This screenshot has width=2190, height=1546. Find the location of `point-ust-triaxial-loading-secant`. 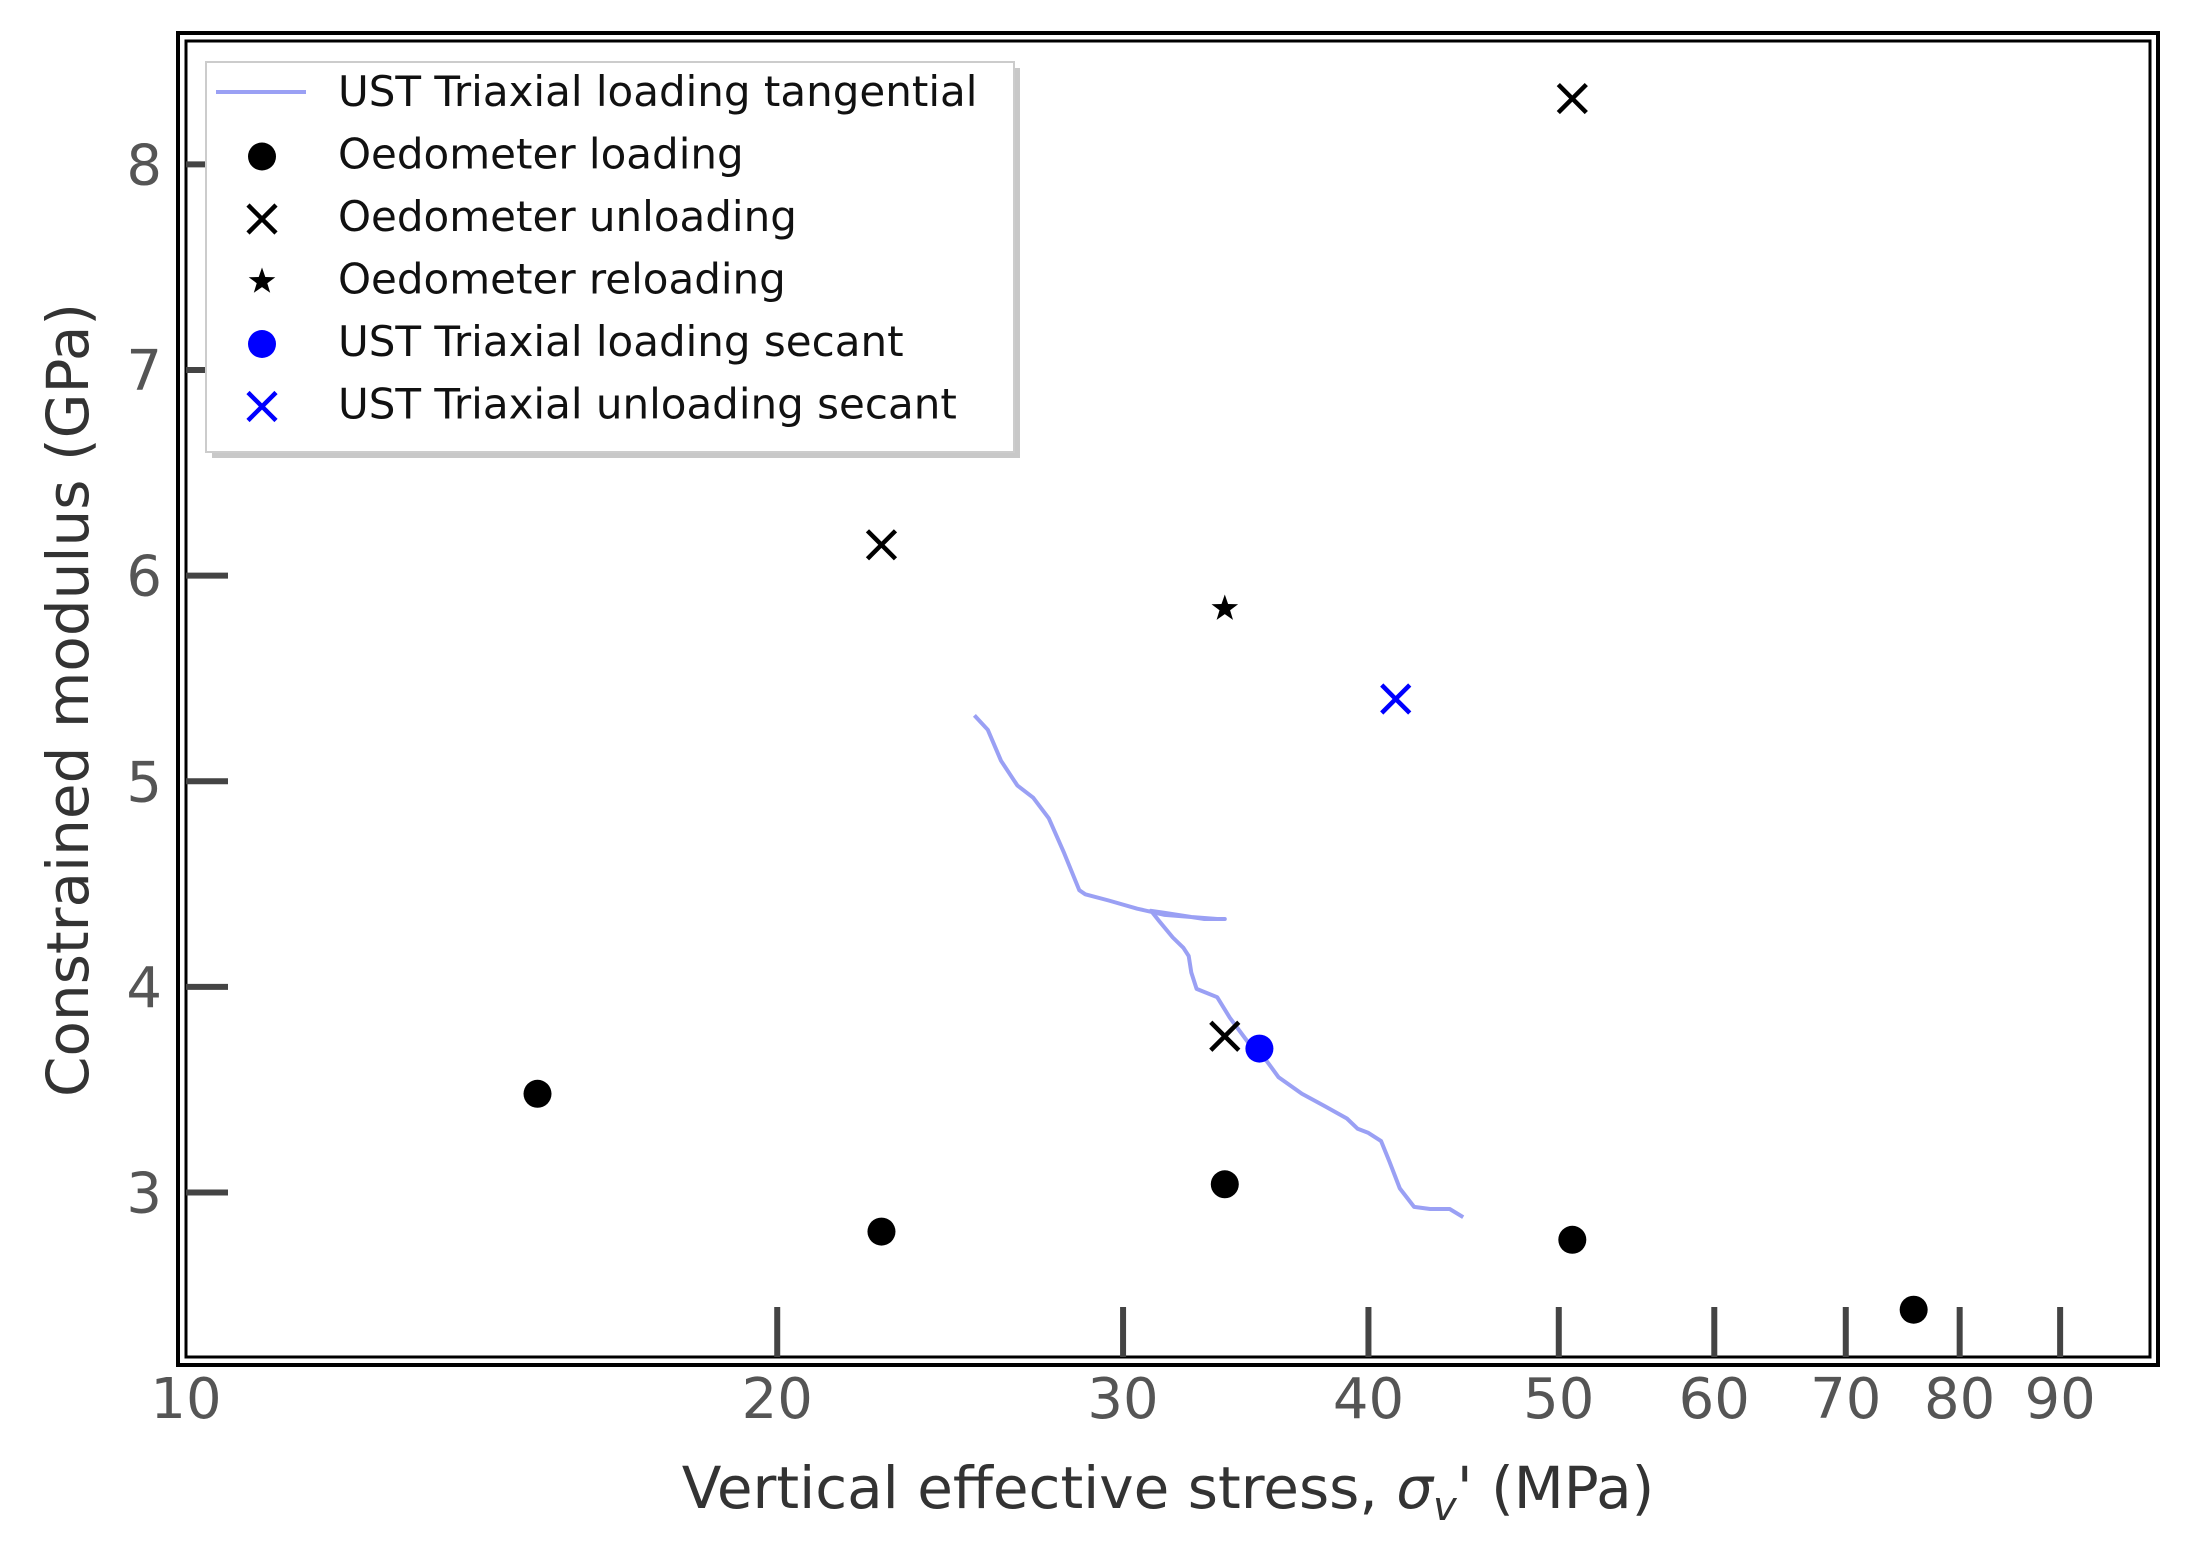

point-ust-triaxial-loading-secant is located at coordinates (1259, 1048).